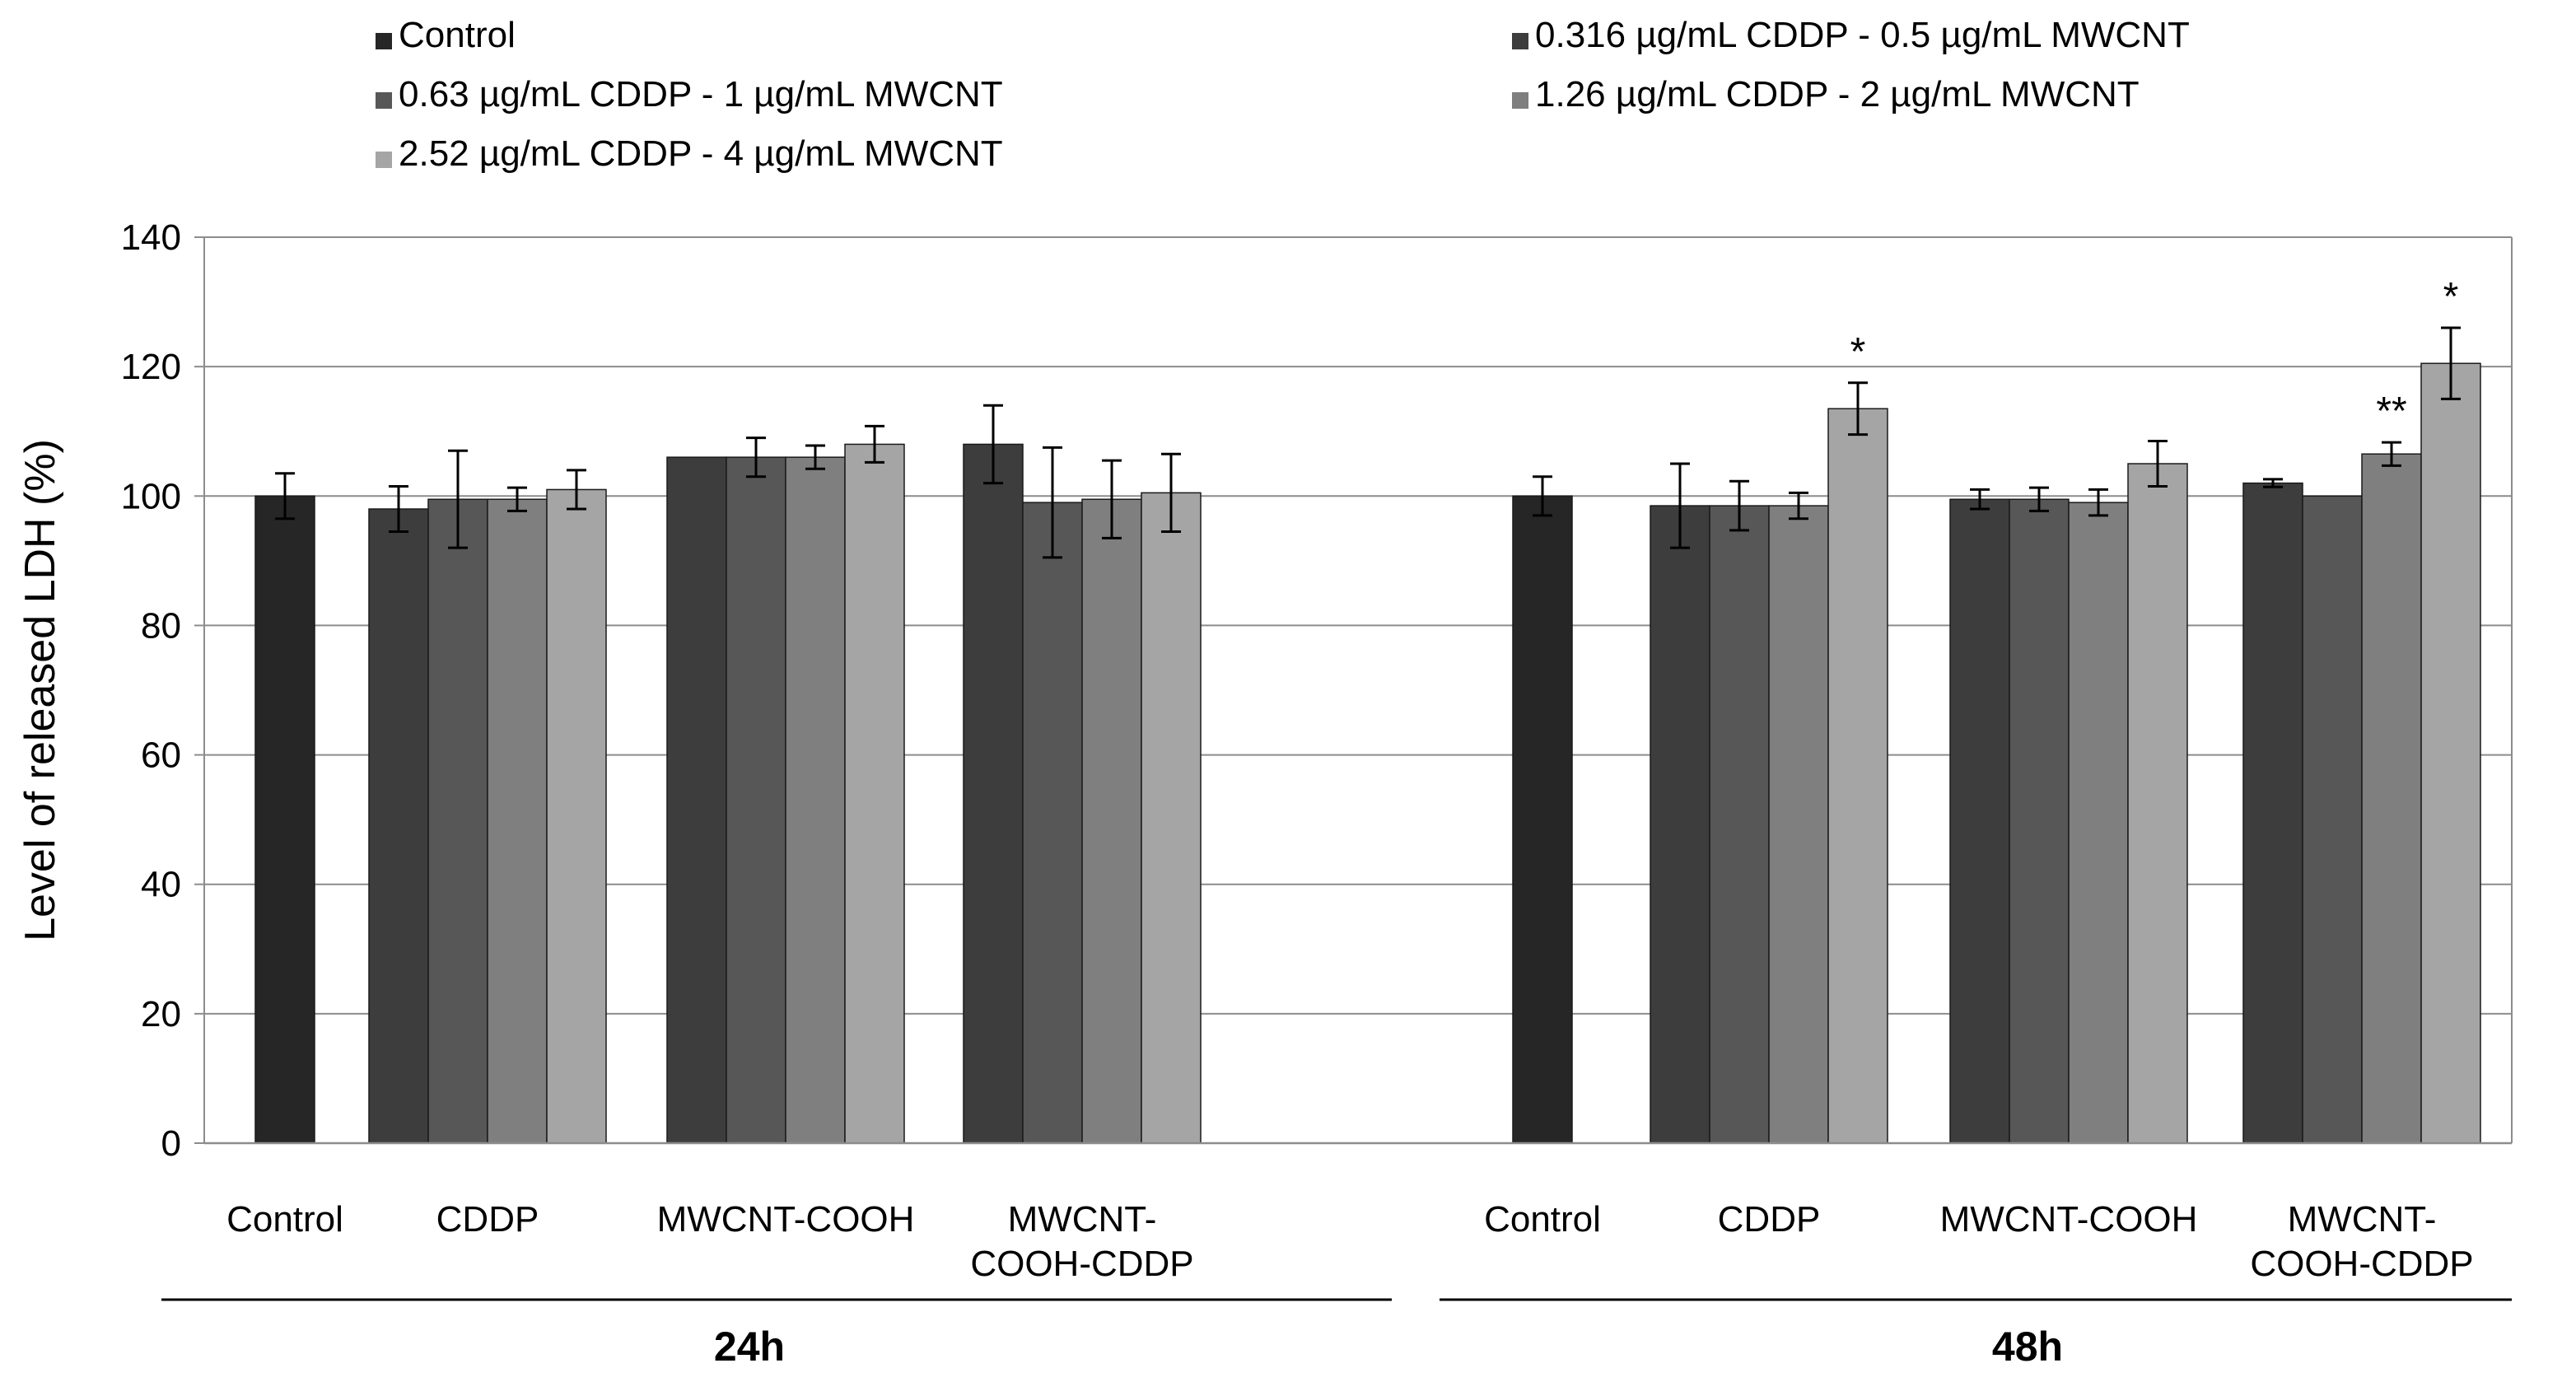 Image resolution: width=2576 pixels, height=1382 pixels. Describe the element at coordinates (1680, 824) in the screenshot. I see `bar-48h-CDDP-s1` at that location.